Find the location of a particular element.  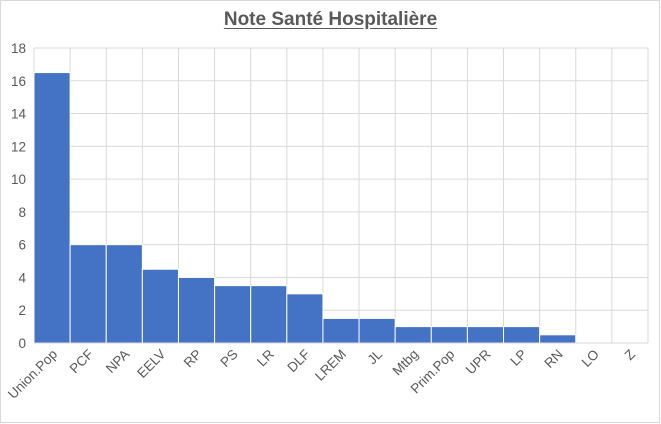

bar-upr is located at coordinates (485, 335).